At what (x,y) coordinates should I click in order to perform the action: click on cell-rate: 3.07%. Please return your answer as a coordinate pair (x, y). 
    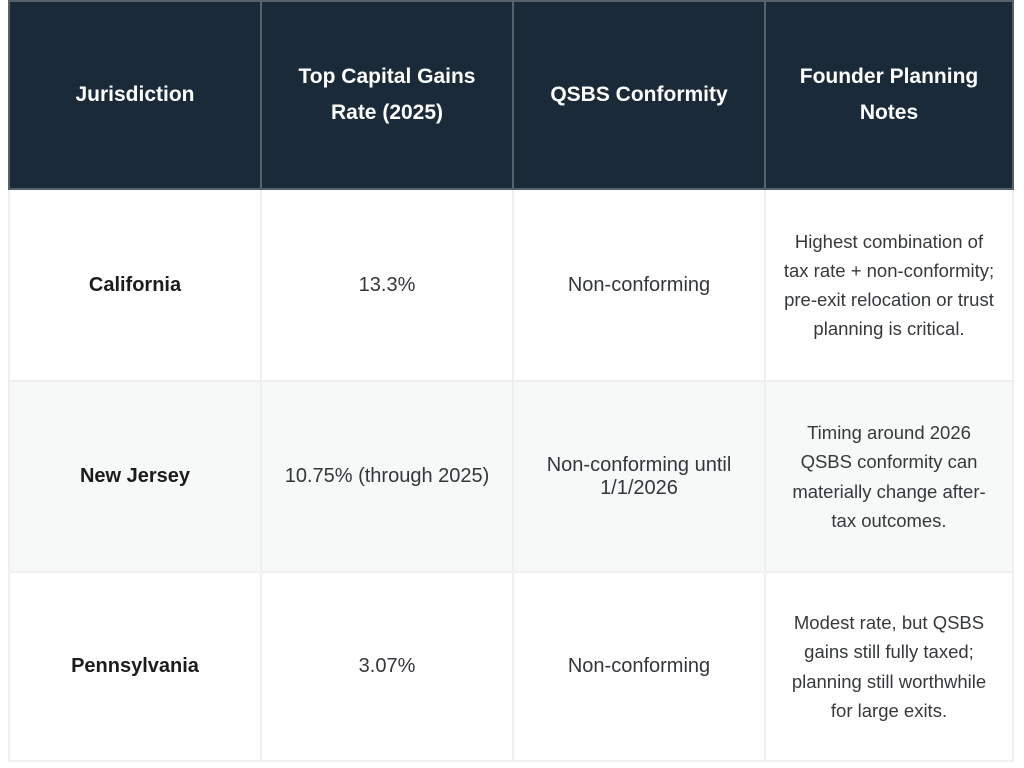
    Looking at the image, I should click on (387, 666).